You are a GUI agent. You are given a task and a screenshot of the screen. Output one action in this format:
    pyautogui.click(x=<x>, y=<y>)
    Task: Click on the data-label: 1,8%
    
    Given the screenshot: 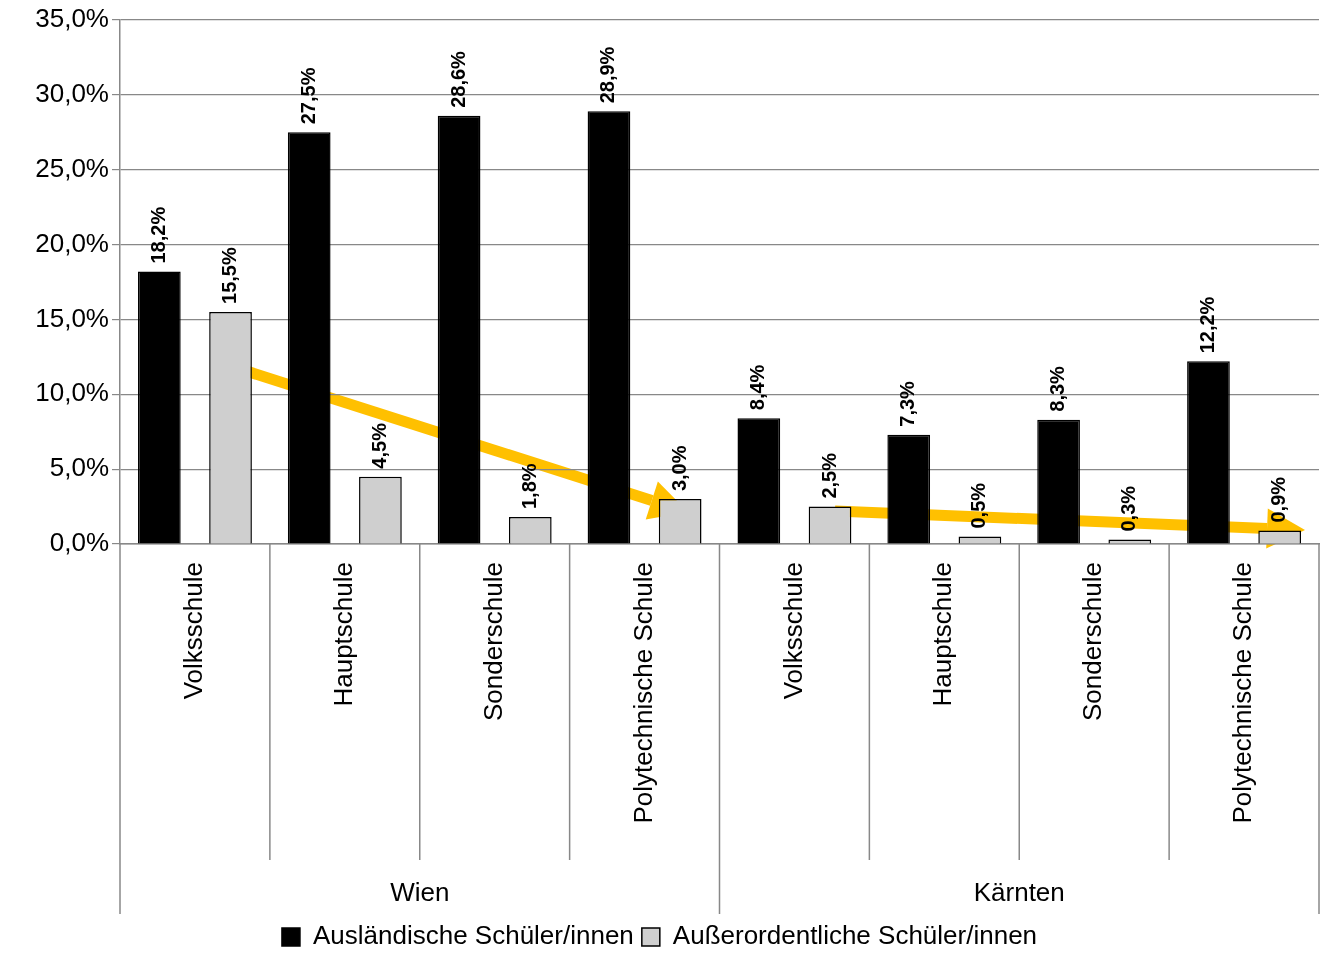 What is the action you would take?
    pyautogui.click(x=528, y=486)
    